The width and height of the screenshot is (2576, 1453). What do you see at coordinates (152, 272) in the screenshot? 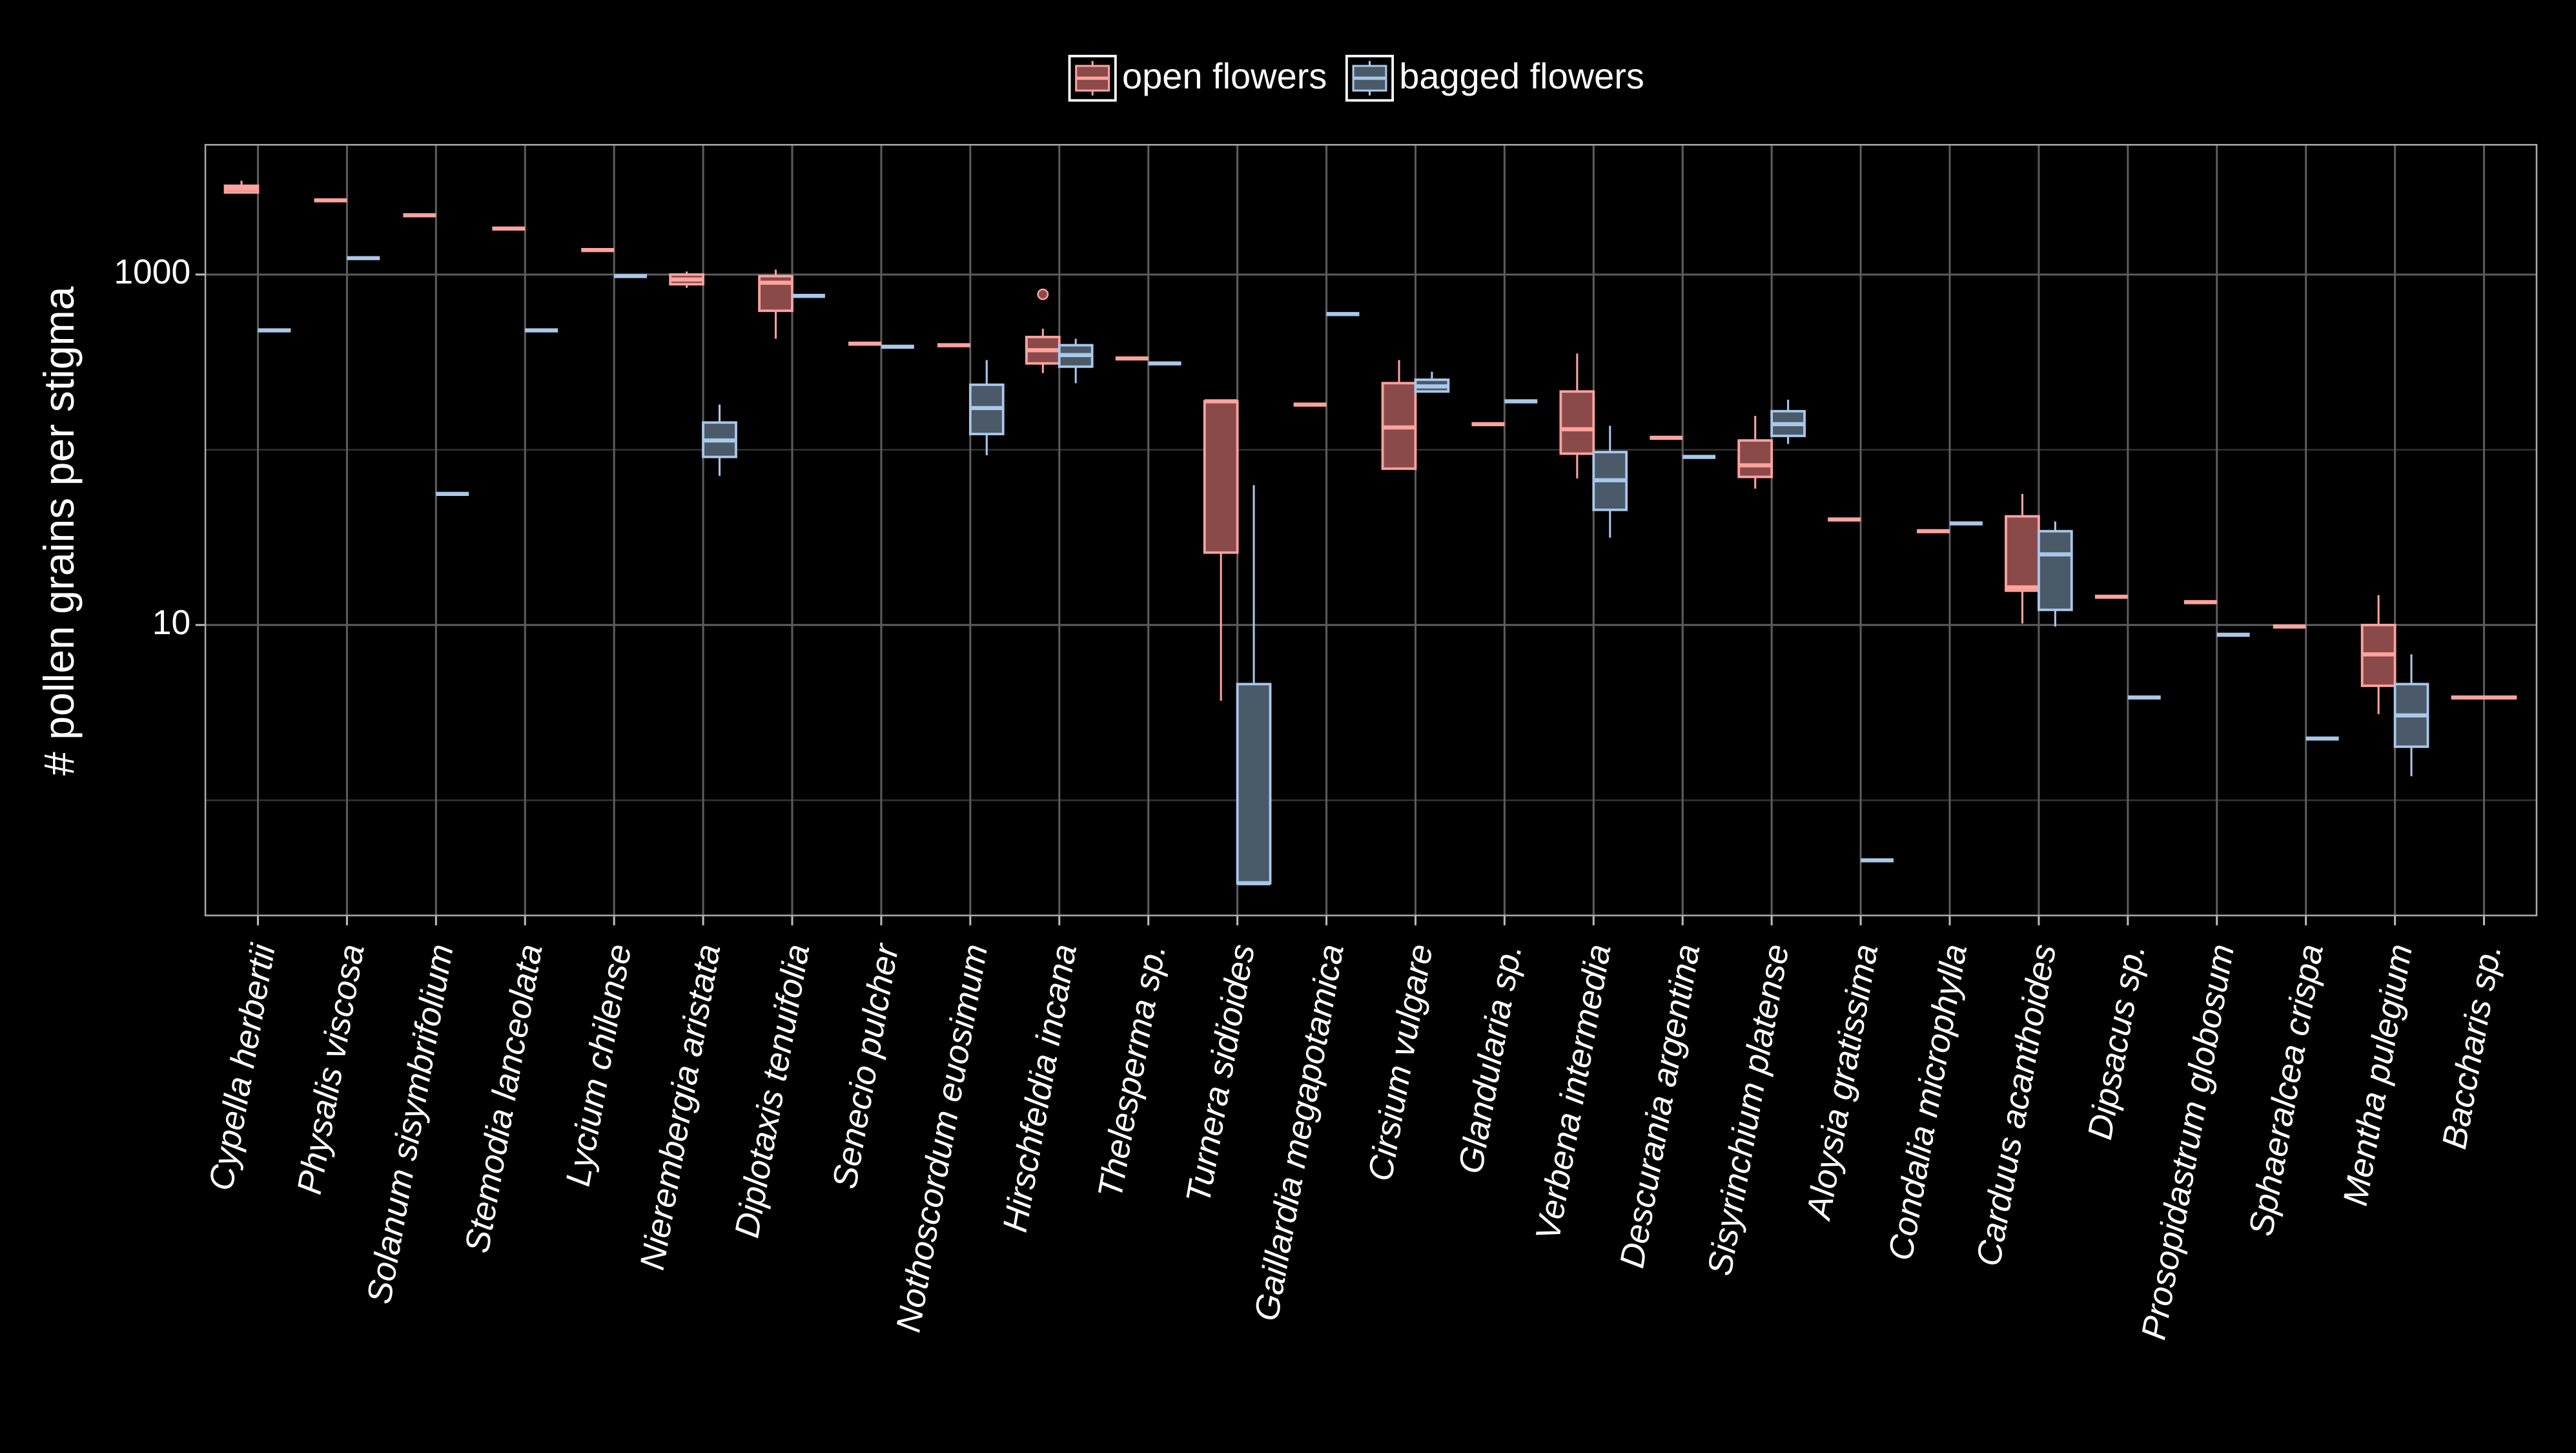
I see `y-tick-label: 1000` at bounding box center [152, 272].